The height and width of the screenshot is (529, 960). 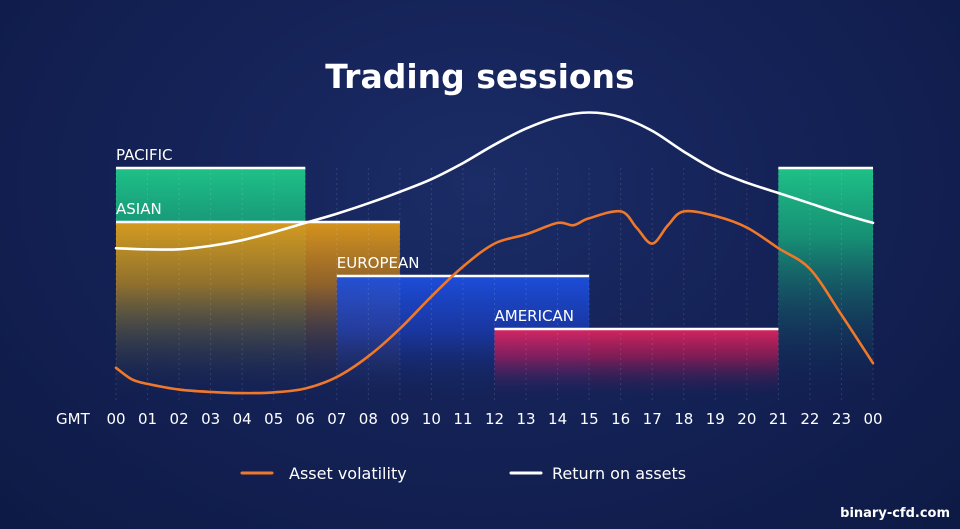 What do you see at coordinates (431, 419) in the screenshot?
I see `x-tick-label-10: 10` at bounding box center [431, 419].